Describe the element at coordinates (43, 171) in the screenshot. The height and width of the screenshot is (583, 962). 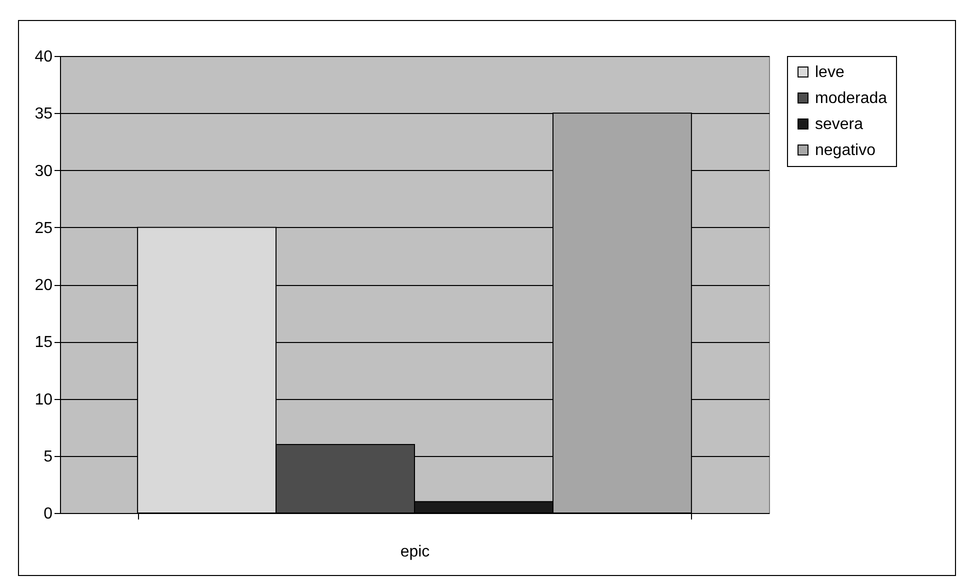
I see `y-tick-label: 30` at that location.